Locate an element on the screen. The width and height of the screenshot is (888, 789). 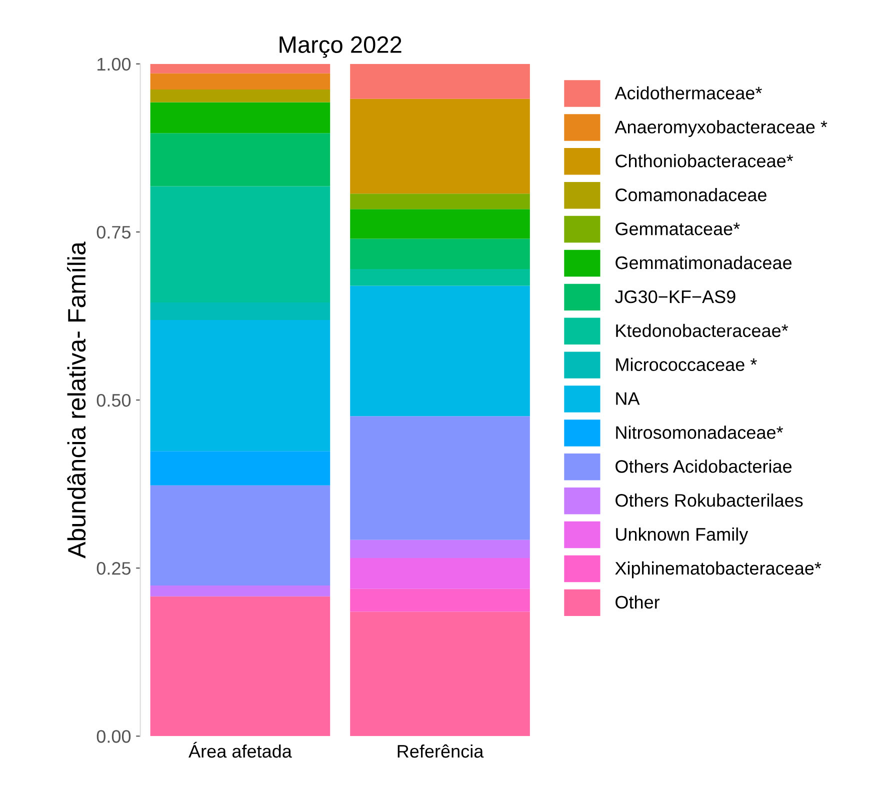
legend-label: Other is located at coordinates (638, 602).